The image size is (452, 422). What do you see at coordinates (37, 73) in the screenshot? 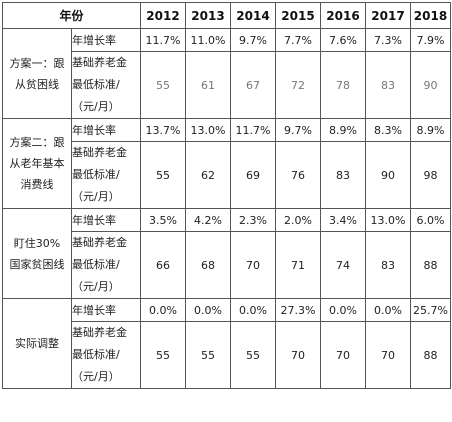
I see `plan-1-name-cell: 方案一：跟从贫困线` at bounding box center [37, 73].